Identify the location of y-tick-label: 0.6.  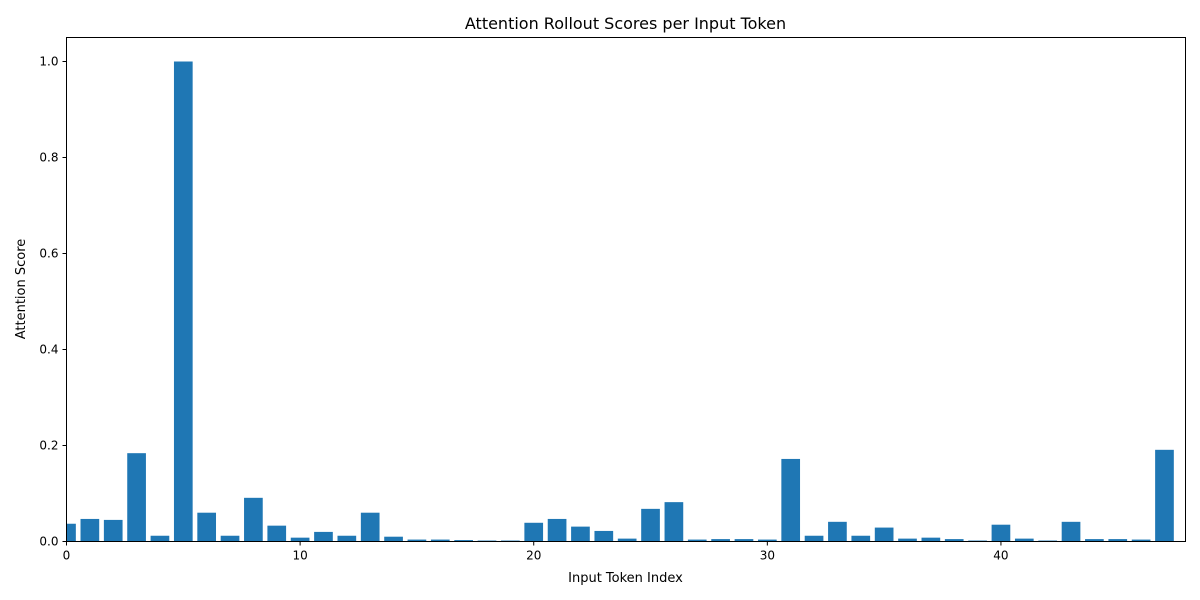
(48, 254).